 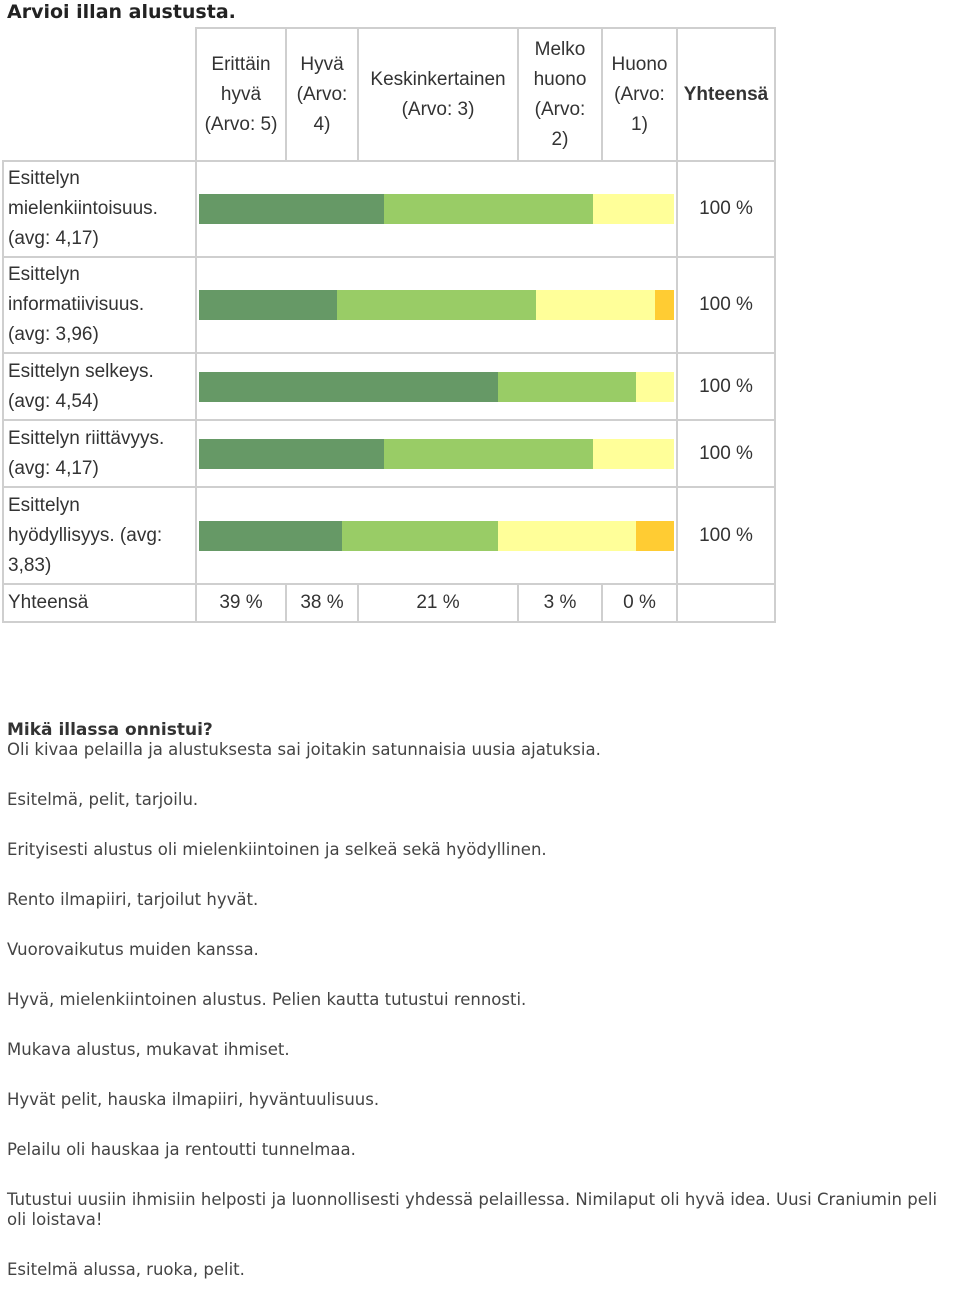 What do you see at coordinates (100, 95) in the screenshot?
I see `header-corner` at bounding box center [100, 95].